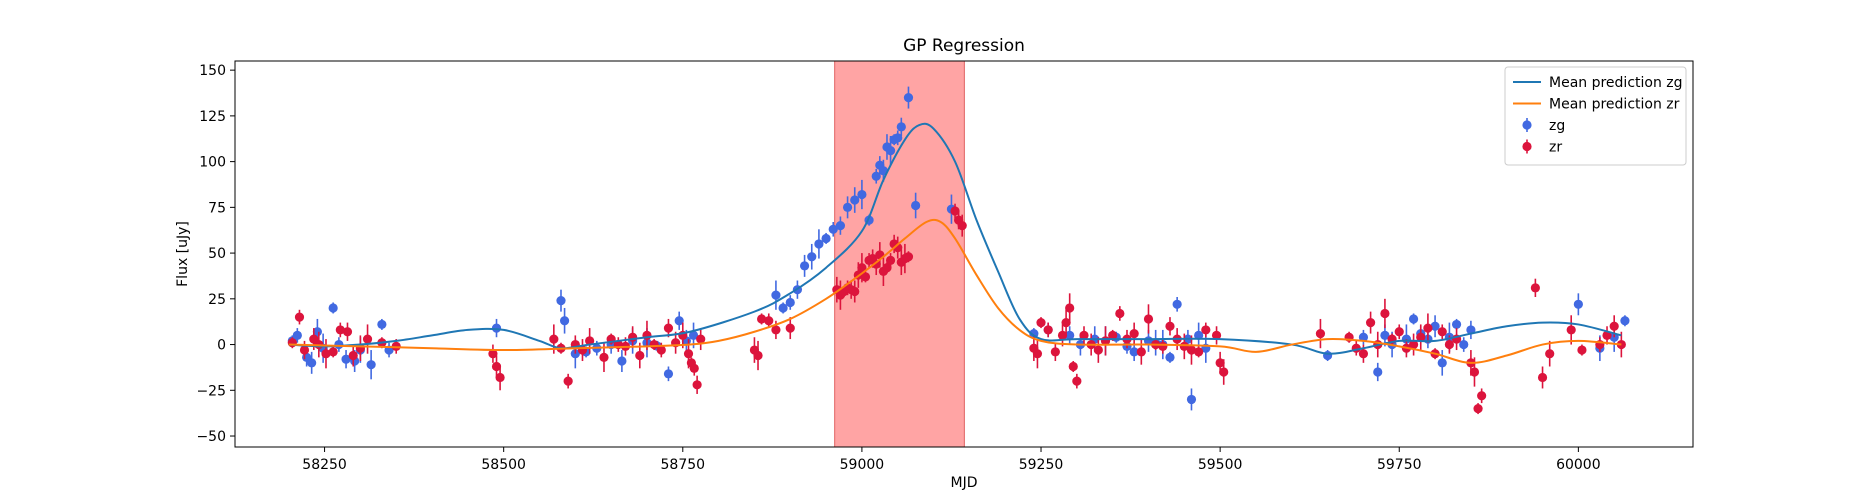  Describe the element at coordinates (964, 46) in the screenshot. I see `chart-title: GP Regression` at that location.